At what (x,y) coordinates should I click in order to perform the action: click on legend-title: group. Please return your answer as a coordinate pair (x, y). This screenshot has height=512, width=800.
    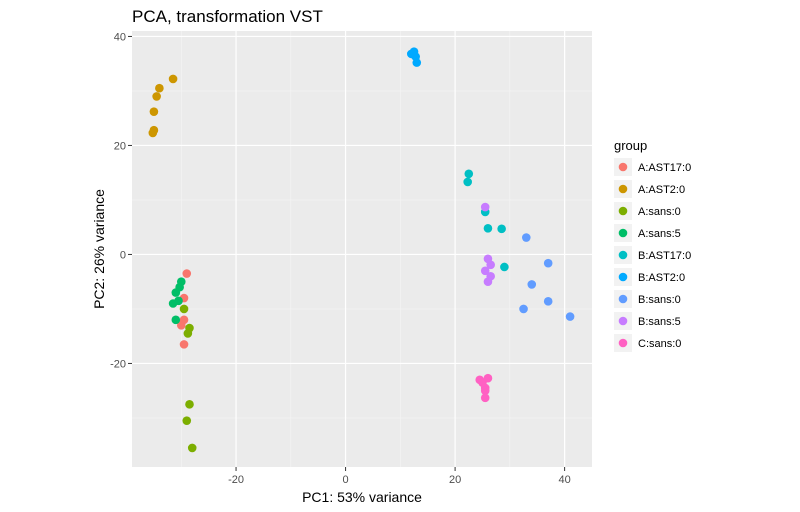
    Looking at the image, I should click on (630, 145).